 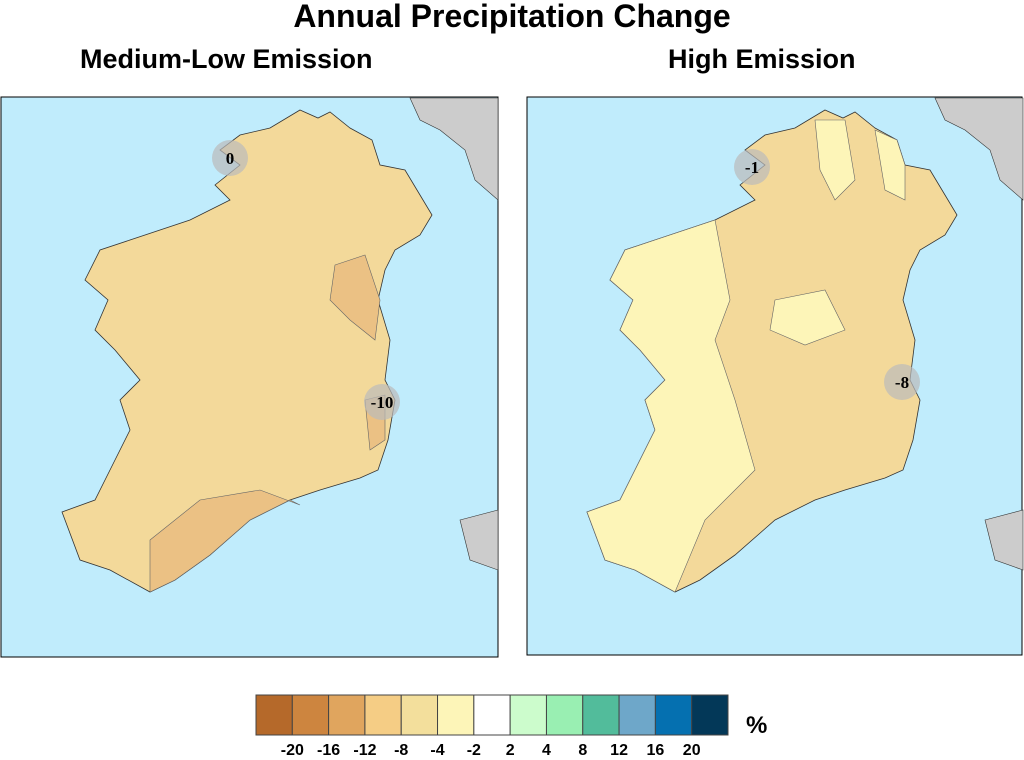 What do you see at coordinates (226, 59) in the screenshot?
I see `panel-title-medium-low: Medium-Low Emission` at bounding box center [226, 59].